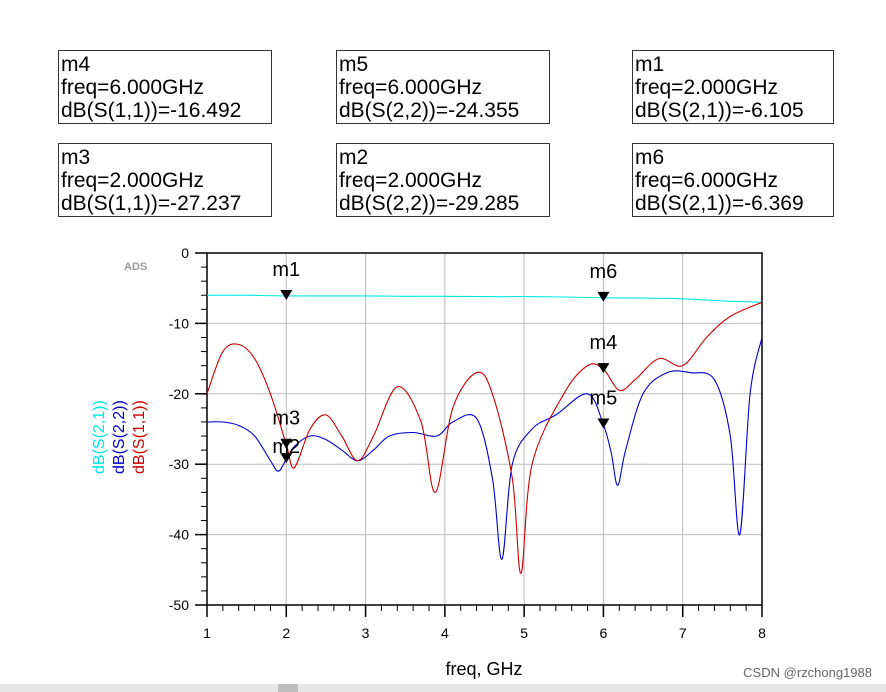 This screenshot has height=692, width=886. Describe the element at coordinates (179, 394) in the screenshot. I see `y-tick-label: -20` at that location.